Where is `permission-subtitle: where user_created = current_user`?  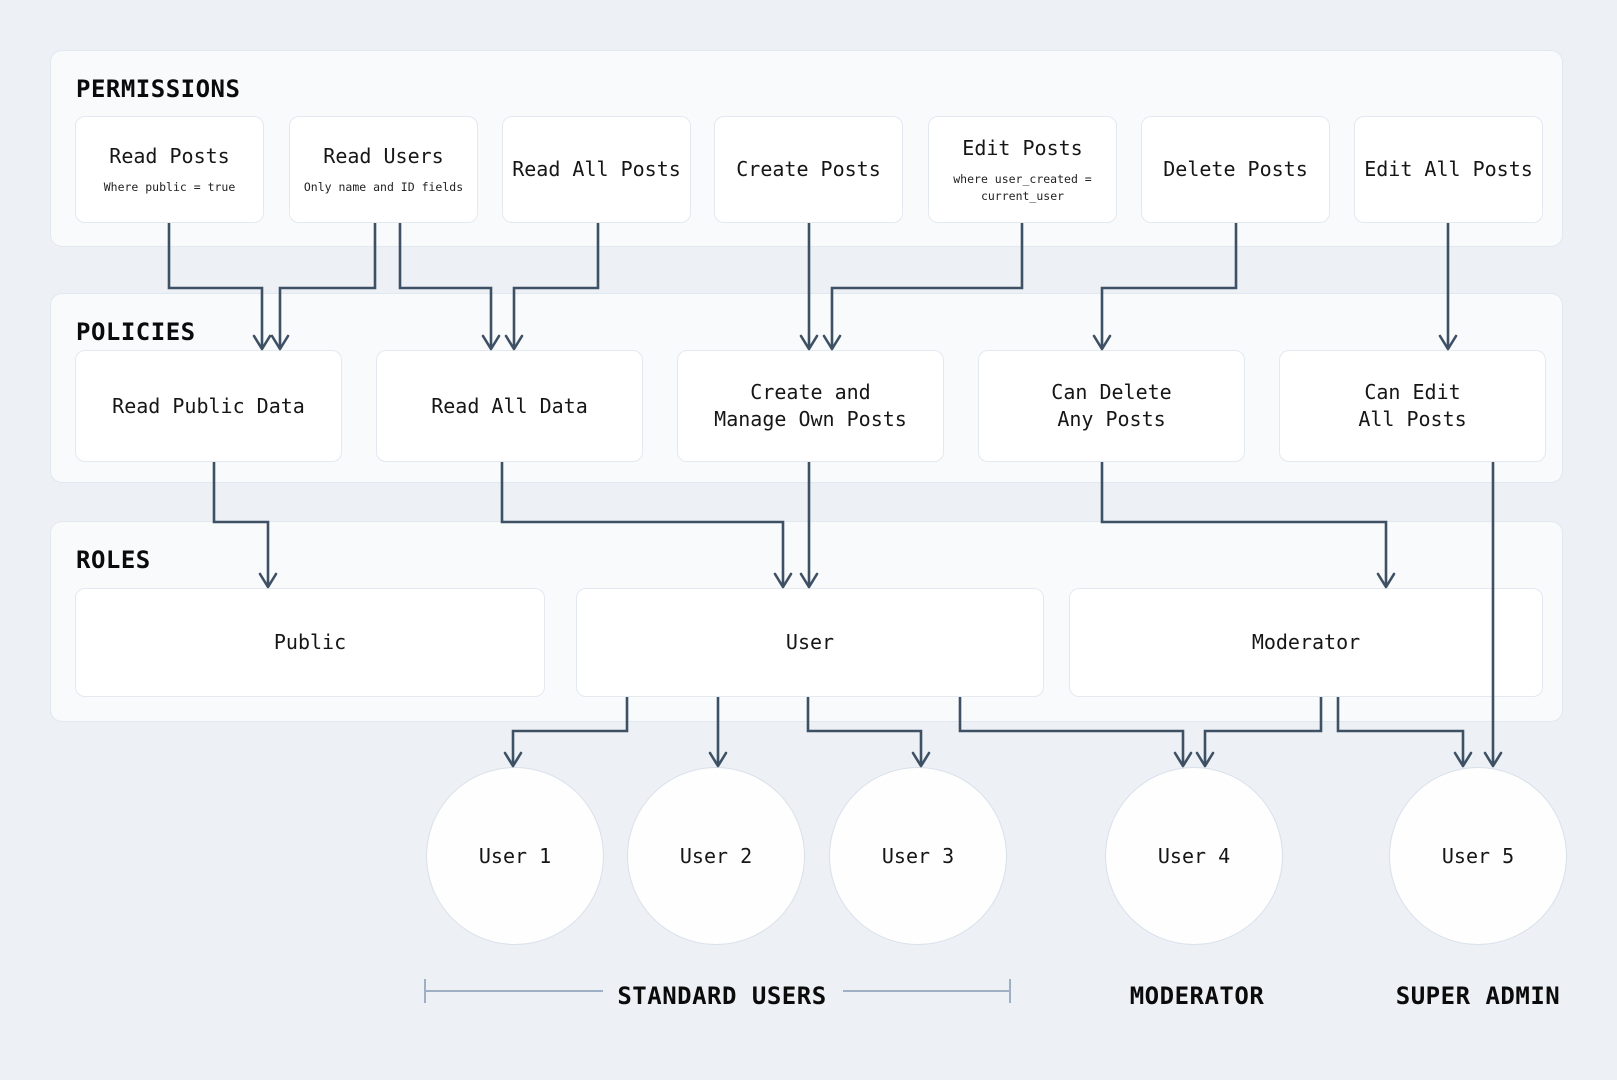
permission-subtitle: where user_created = current_user is located at coordinates (1022, 187).